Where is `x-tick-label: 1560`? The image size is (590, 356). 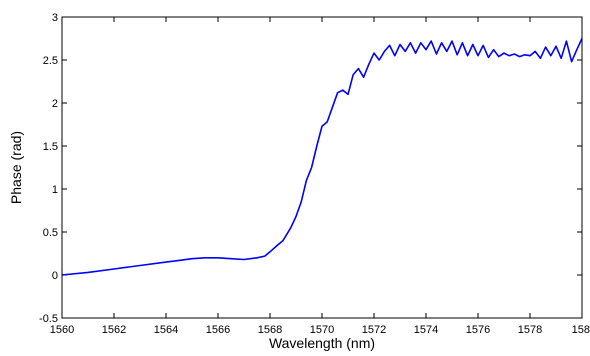 x-tick-label: 1560 is located at coordinates (62, 330).